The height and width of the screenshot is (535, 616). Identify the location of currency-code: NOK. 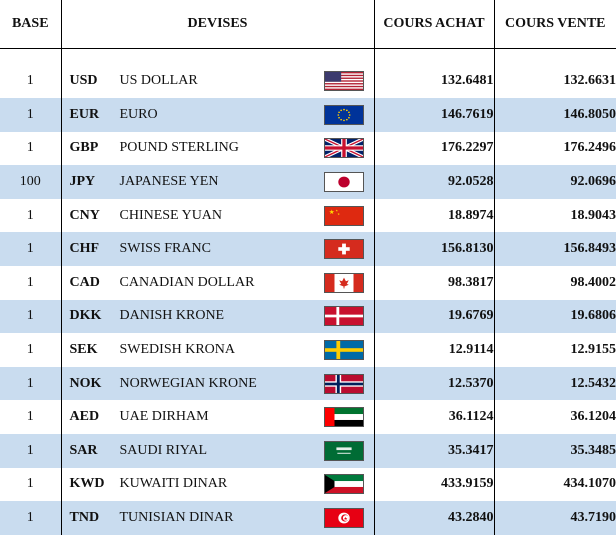
(85, 383).